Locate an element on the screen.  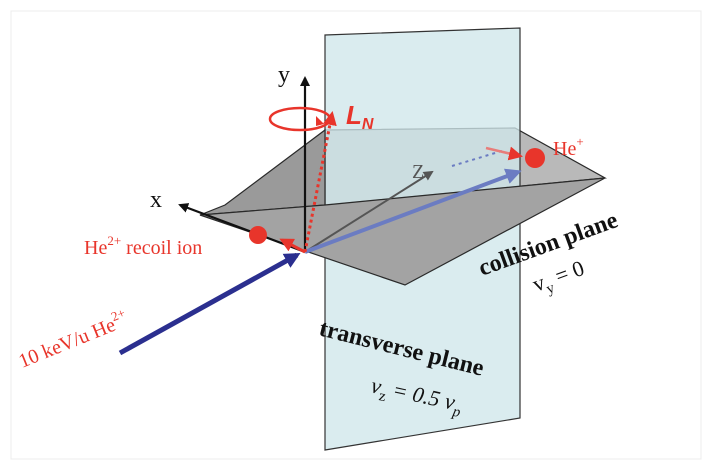
scattered-ion-label: He+ is located at coordinates (568, 147).